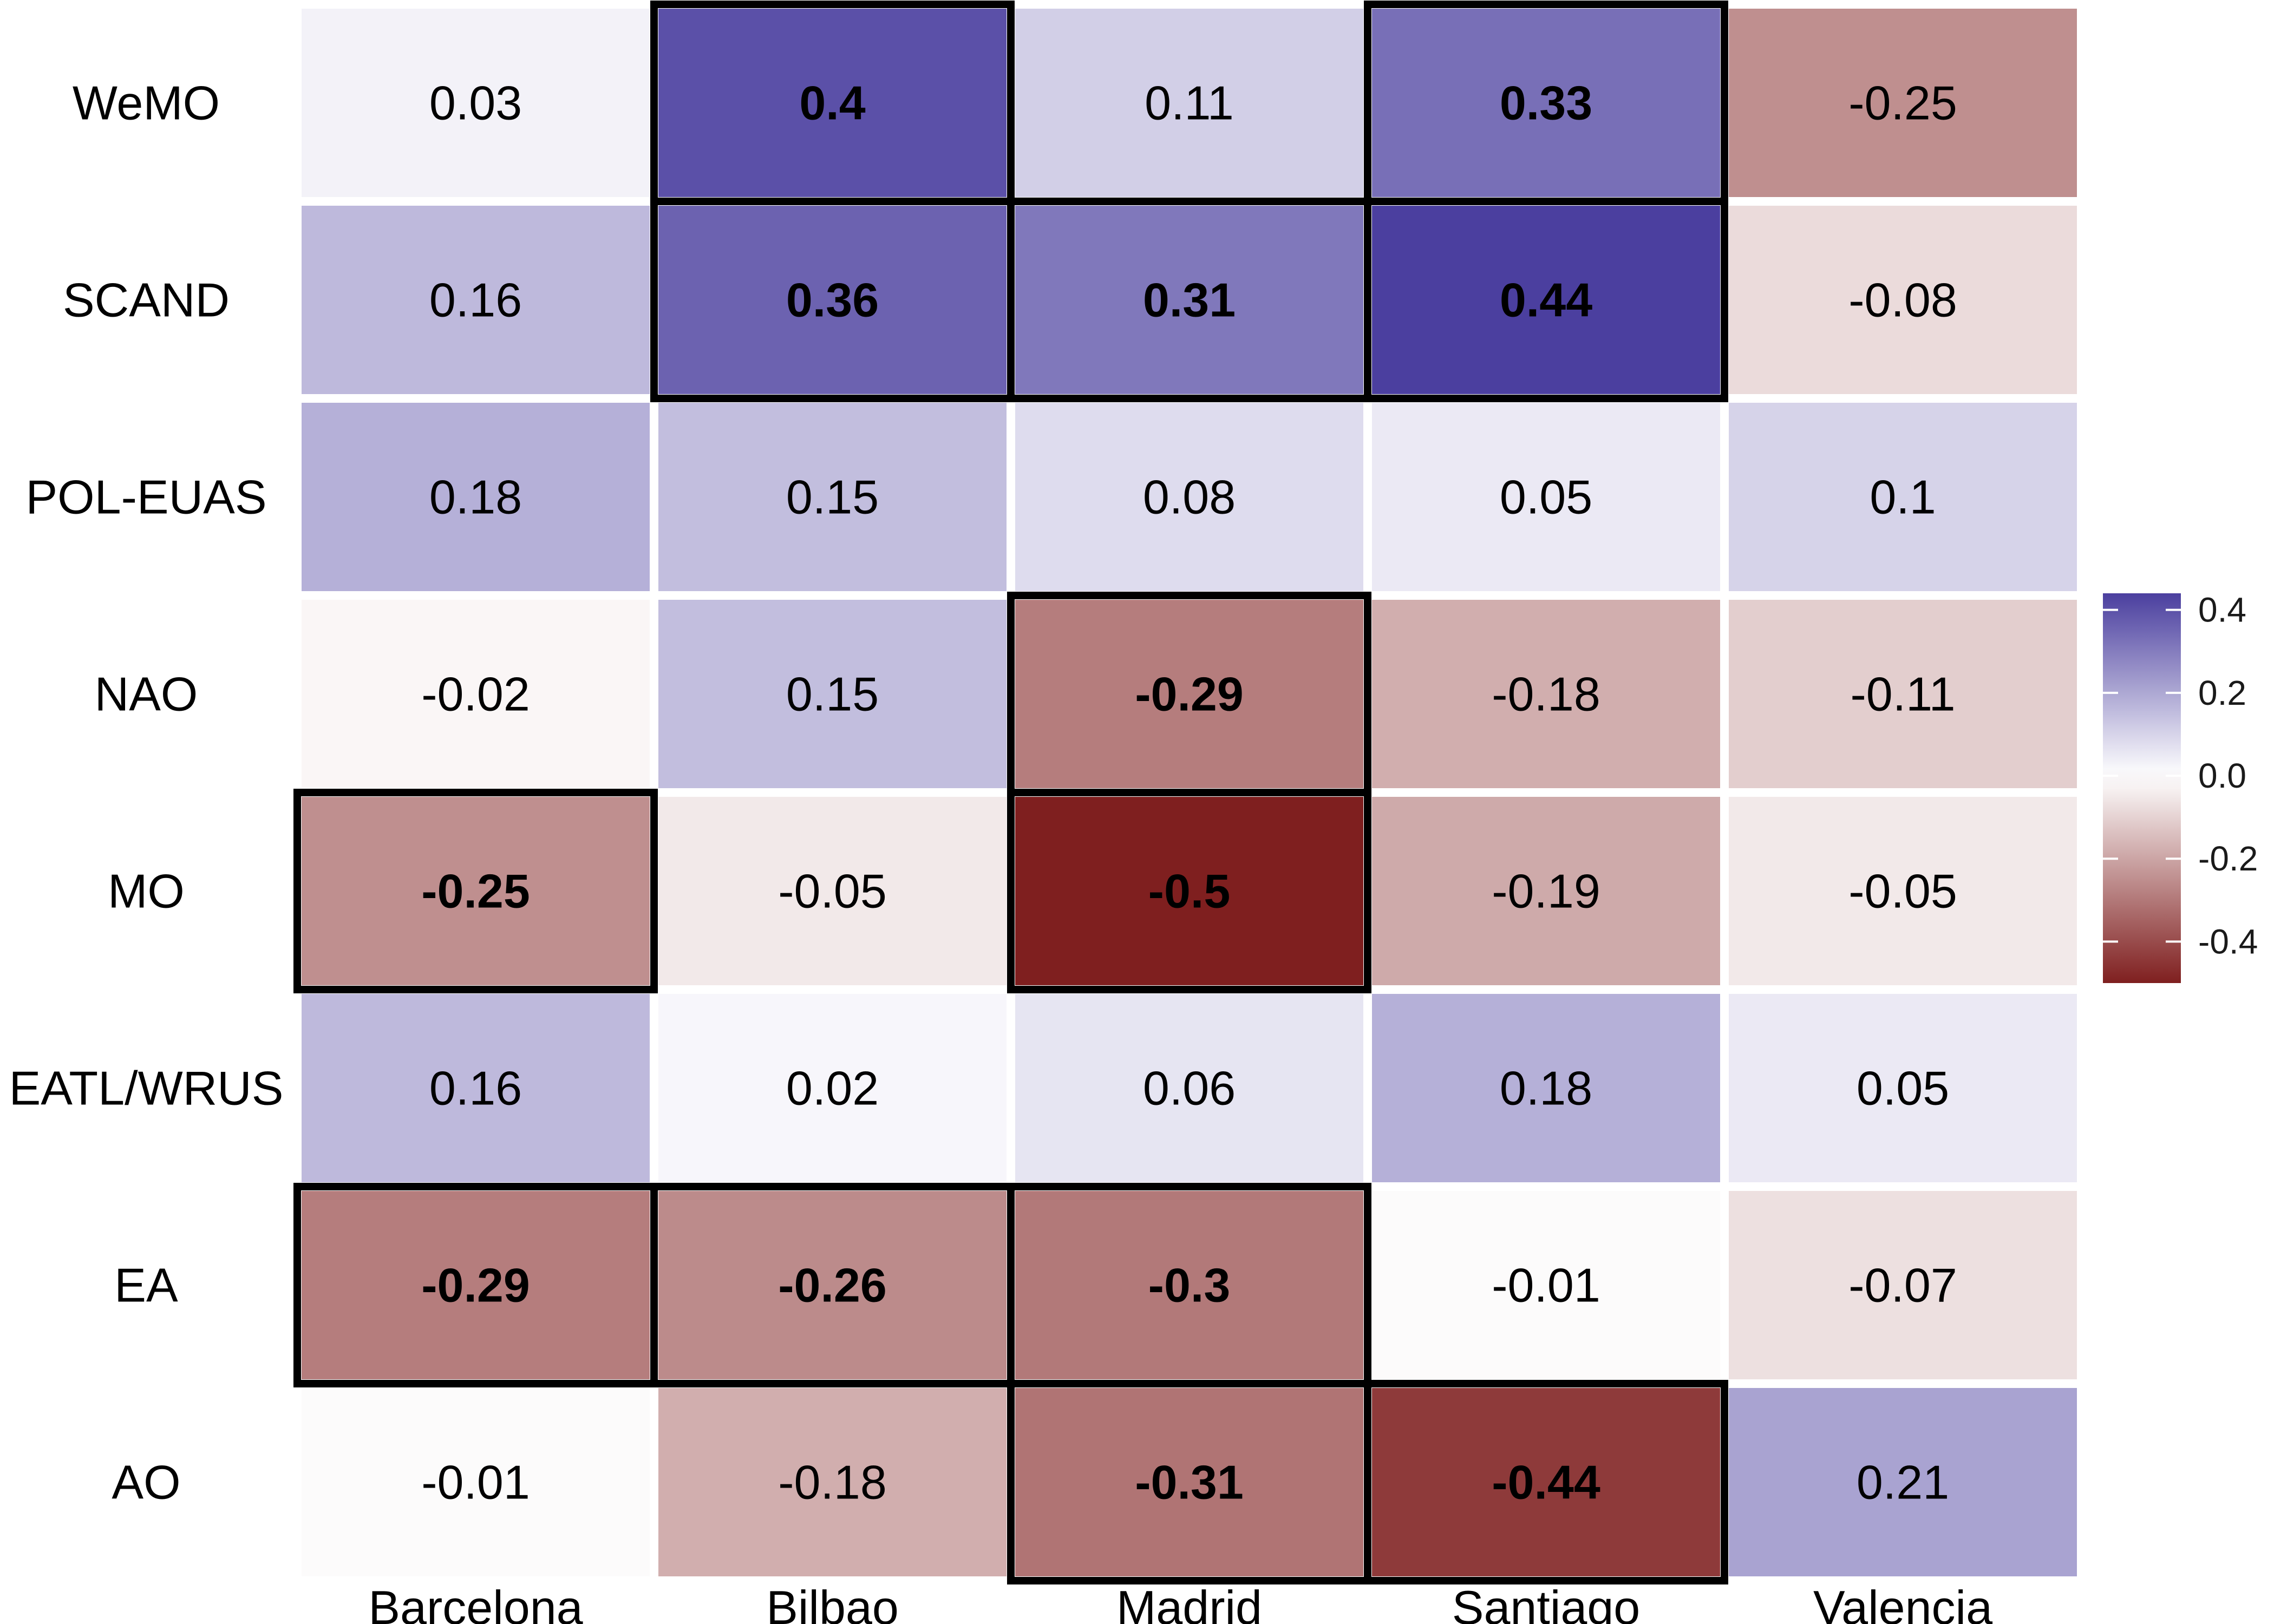  Describe the element at coordinates (1546, 1602) in the screenshot. I see `column-label: Santiago` at that location.